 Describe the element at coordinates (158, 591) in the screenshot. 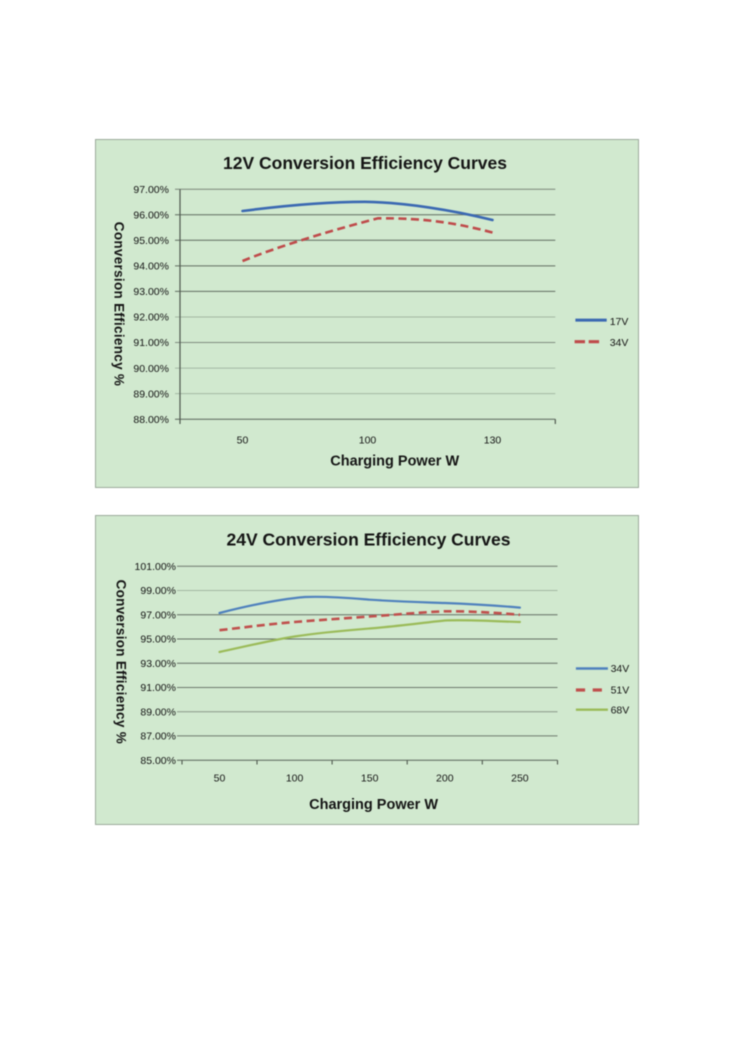

I see `svg-text: 99.00%` at that location.